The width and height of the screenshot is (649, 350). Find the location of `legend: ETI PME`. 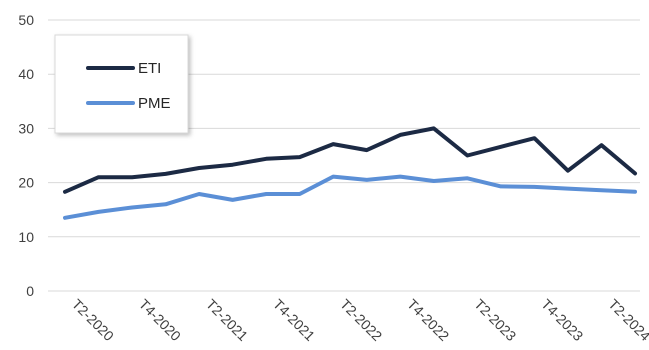

legend: ETI PME is located at coordinates (121, 84).